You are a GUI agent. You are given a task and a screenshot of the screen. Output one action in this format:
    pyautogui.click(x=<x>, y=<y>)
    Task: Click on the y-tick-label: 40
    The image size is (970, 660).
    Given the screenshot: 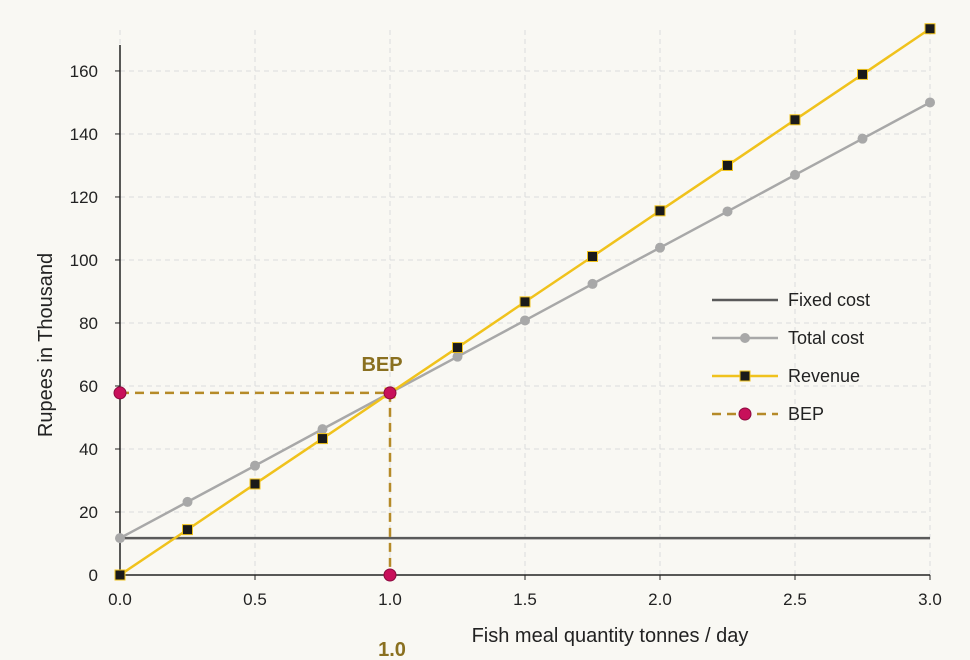 What is the action you would take?
    pyautogui.click(x=88, y=449)
    